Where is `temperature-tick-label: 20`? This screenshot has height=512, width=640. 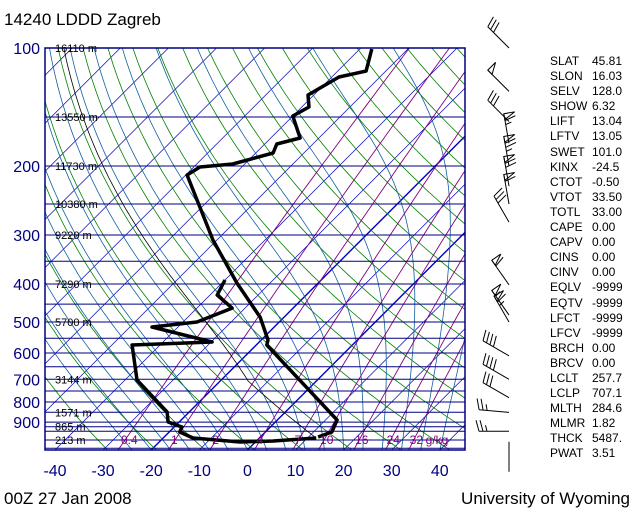 temperature-tick-label: 20 is located at coordinates (344, 471).